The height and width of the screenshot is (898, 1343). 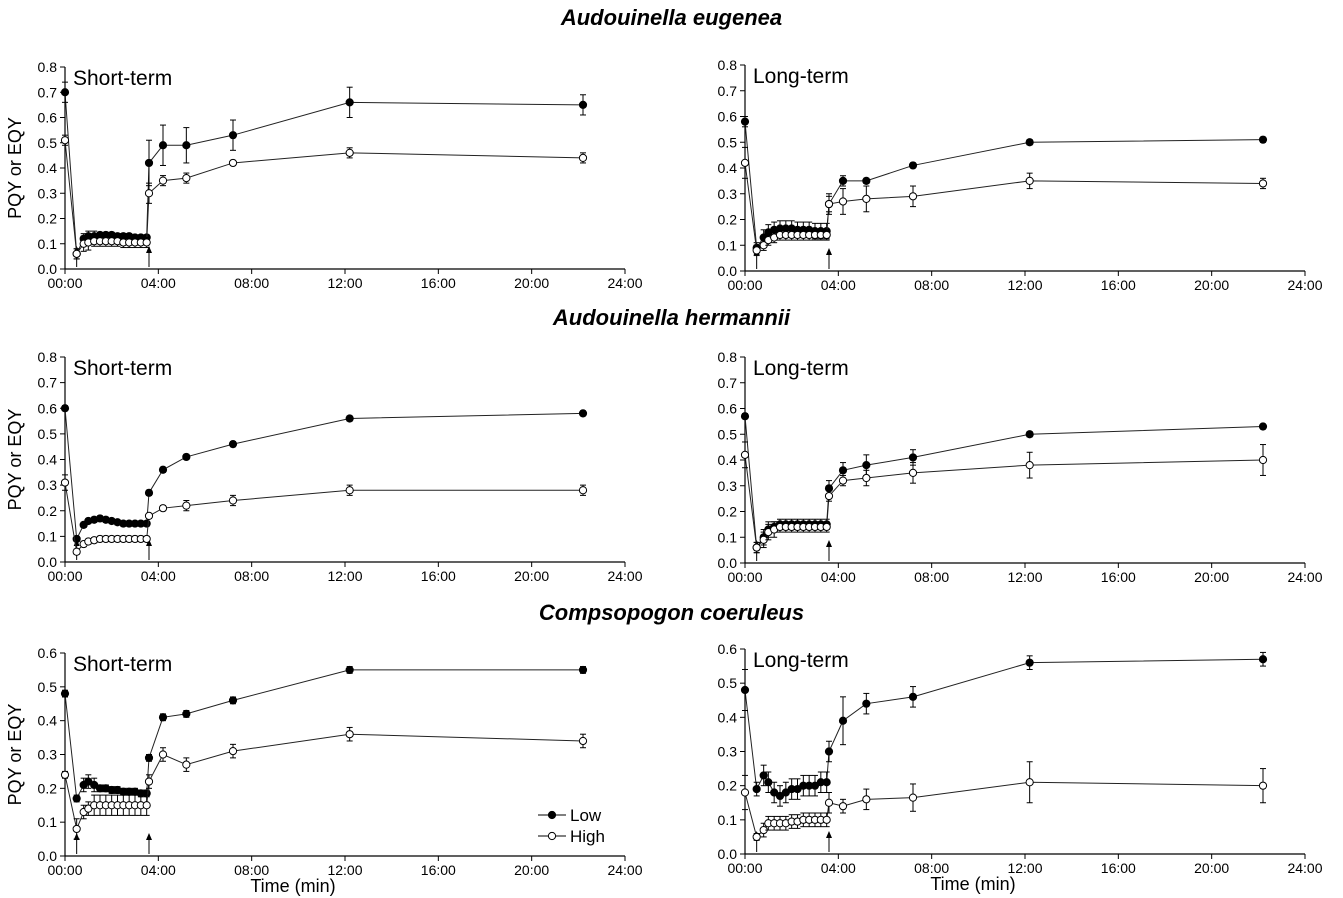 What do you see at coordinates (552, 836) in the screenshot?
I see `legend-marker-high` at bounding box center [552, 836].